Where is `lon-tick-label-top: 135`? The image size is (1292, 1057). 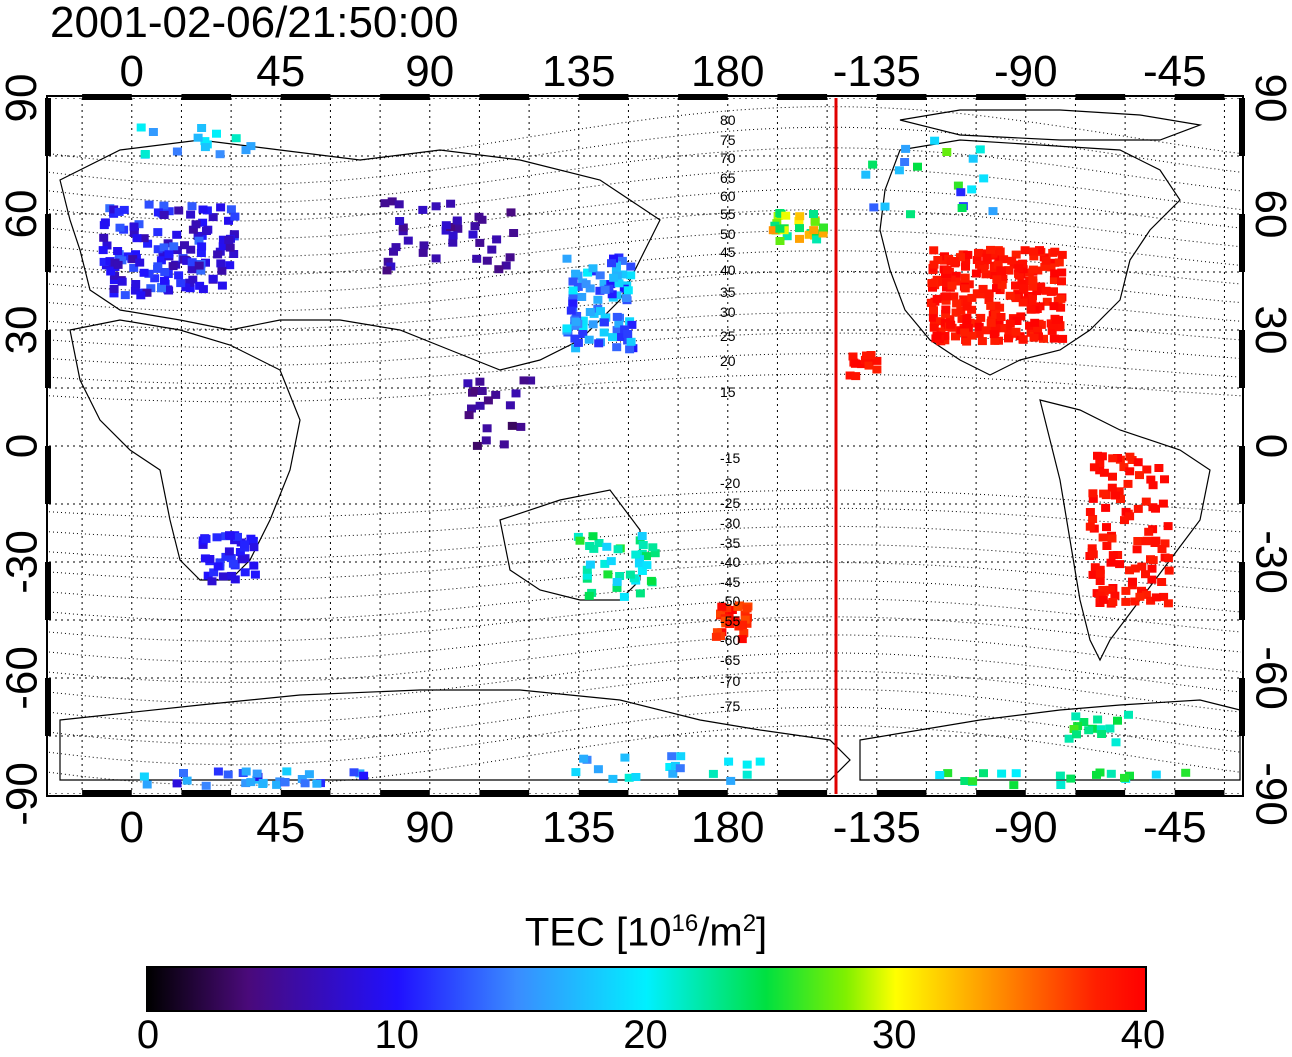
lon-tick-label-top: 135 is located at coordinates (579, 71).